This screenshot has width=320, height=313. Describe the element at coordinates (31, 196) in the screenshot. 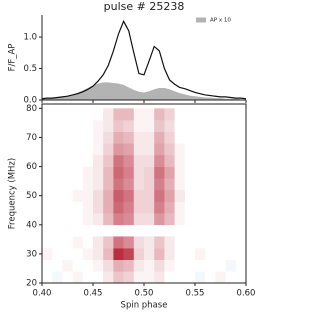

I see `y-tick-label: 50` at that location.